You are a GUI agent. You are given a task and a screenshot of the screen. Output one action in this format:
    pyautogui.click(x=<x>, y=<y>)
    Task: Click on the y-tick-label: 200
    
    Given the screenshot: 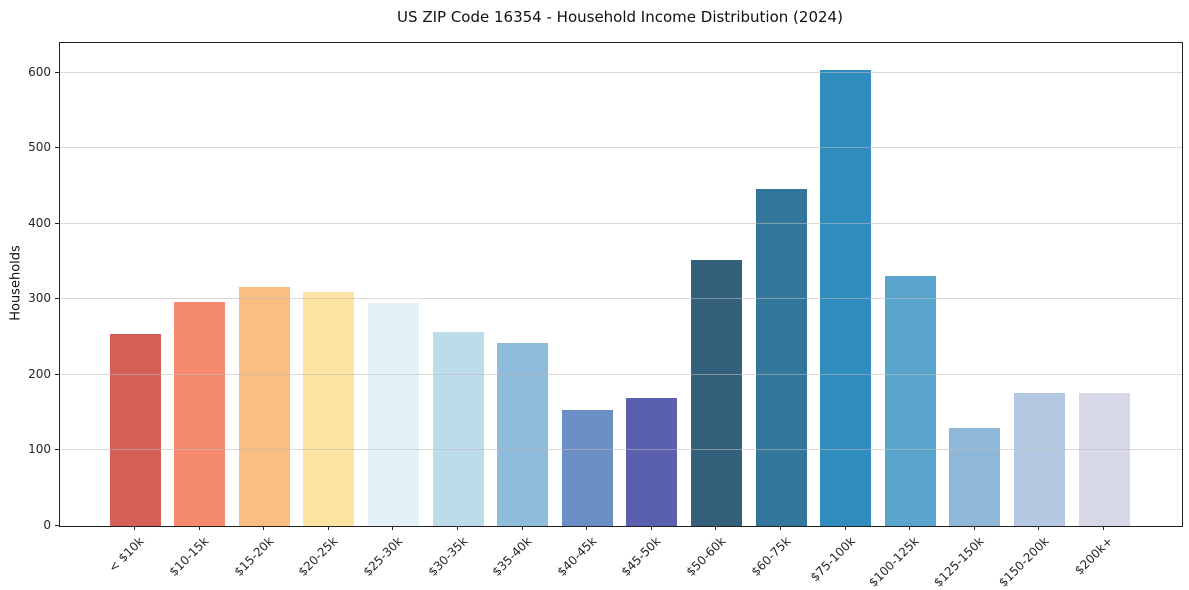 What is the action you would take?
    pyautogui.click(x=39, y=373)
    